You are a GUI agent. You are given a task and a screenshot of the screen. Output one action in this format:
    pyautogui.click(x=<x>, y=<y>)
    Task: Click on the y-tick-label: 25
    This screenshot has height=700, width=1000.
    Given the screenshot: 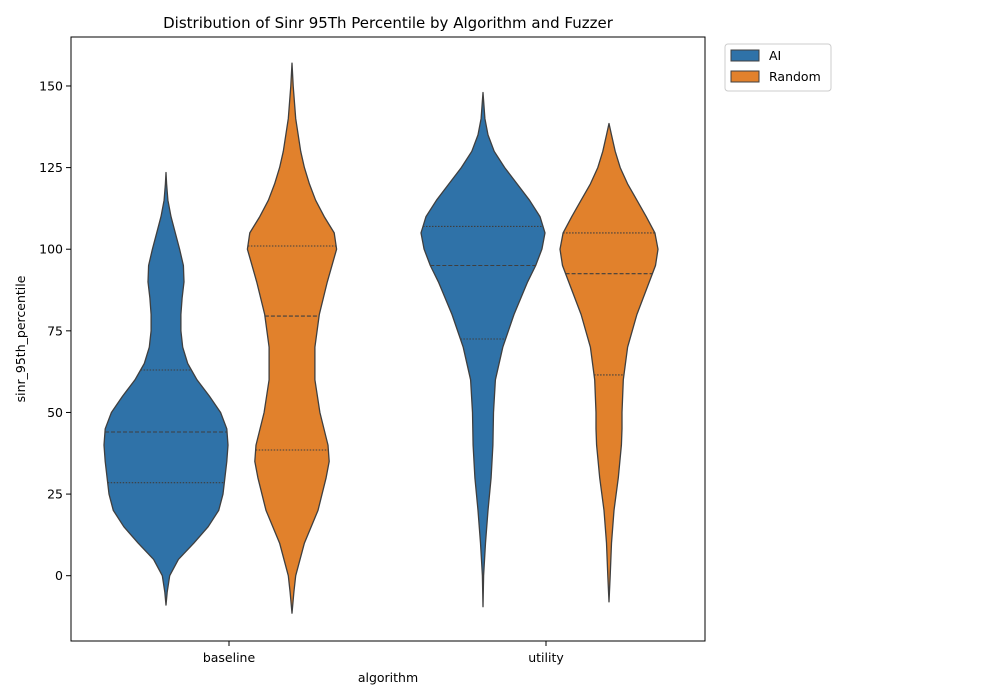 What is the action you would take?
    pyautogui.click(x=55, y=494)
    